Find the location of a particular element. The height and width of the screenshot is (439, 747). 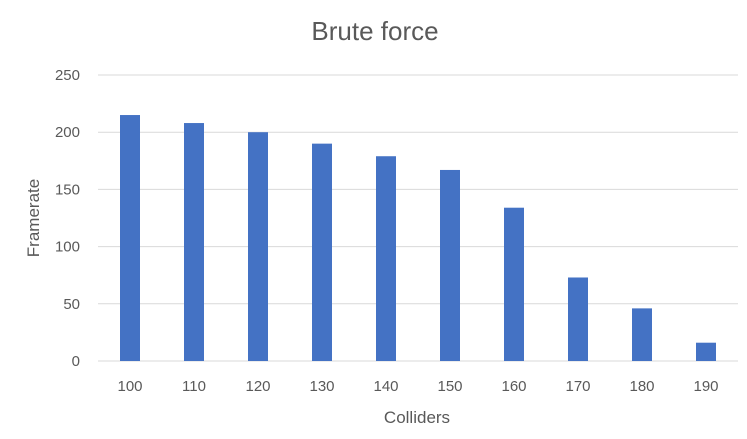

x-tick-label: 130 is located at coordinates (321, 386).